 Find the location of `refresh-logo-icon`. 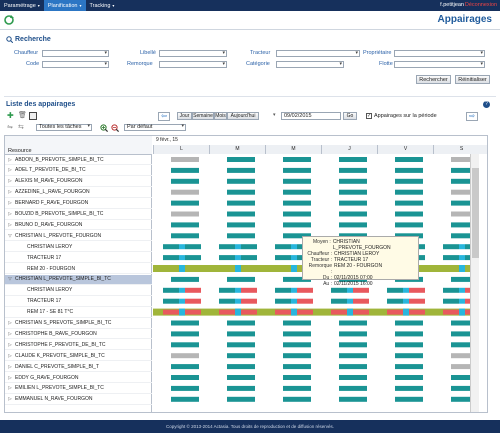

refresh-logo-icon is located at coordinates (9, 20).